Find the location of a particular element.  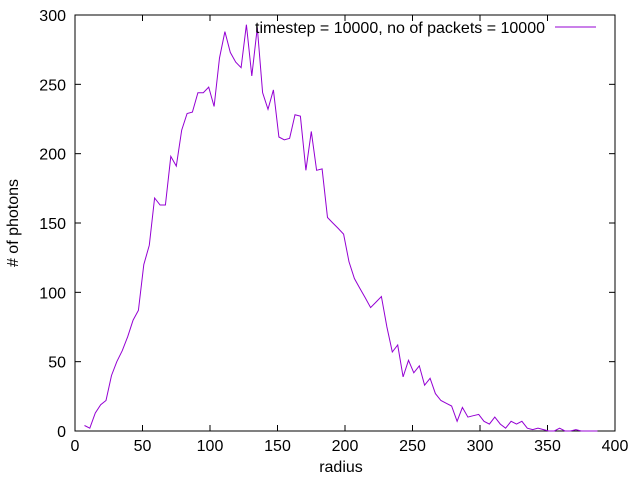

y-tick-label: 250 is located at coordinates (52, 85).